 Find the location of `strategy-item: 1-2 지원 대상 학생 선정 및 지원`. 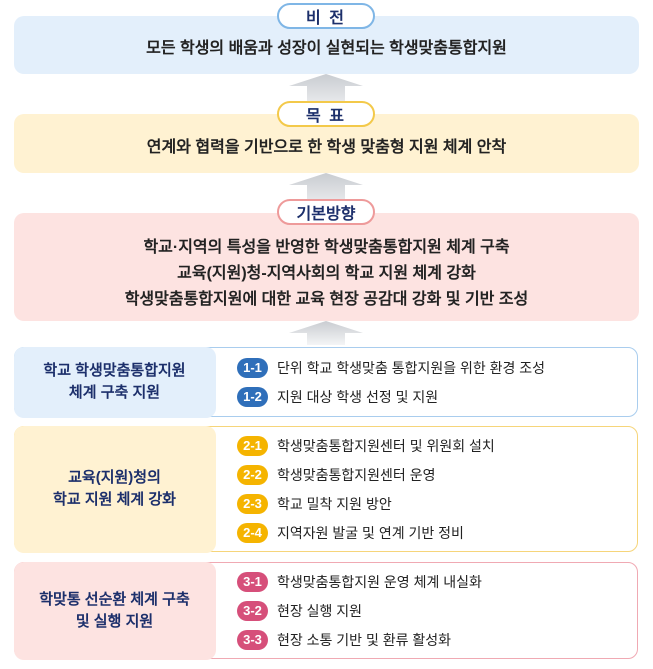

strategy-item: 1-2 지원 대상 학생 선정 및 지원 is located at coordinates (391, 396).